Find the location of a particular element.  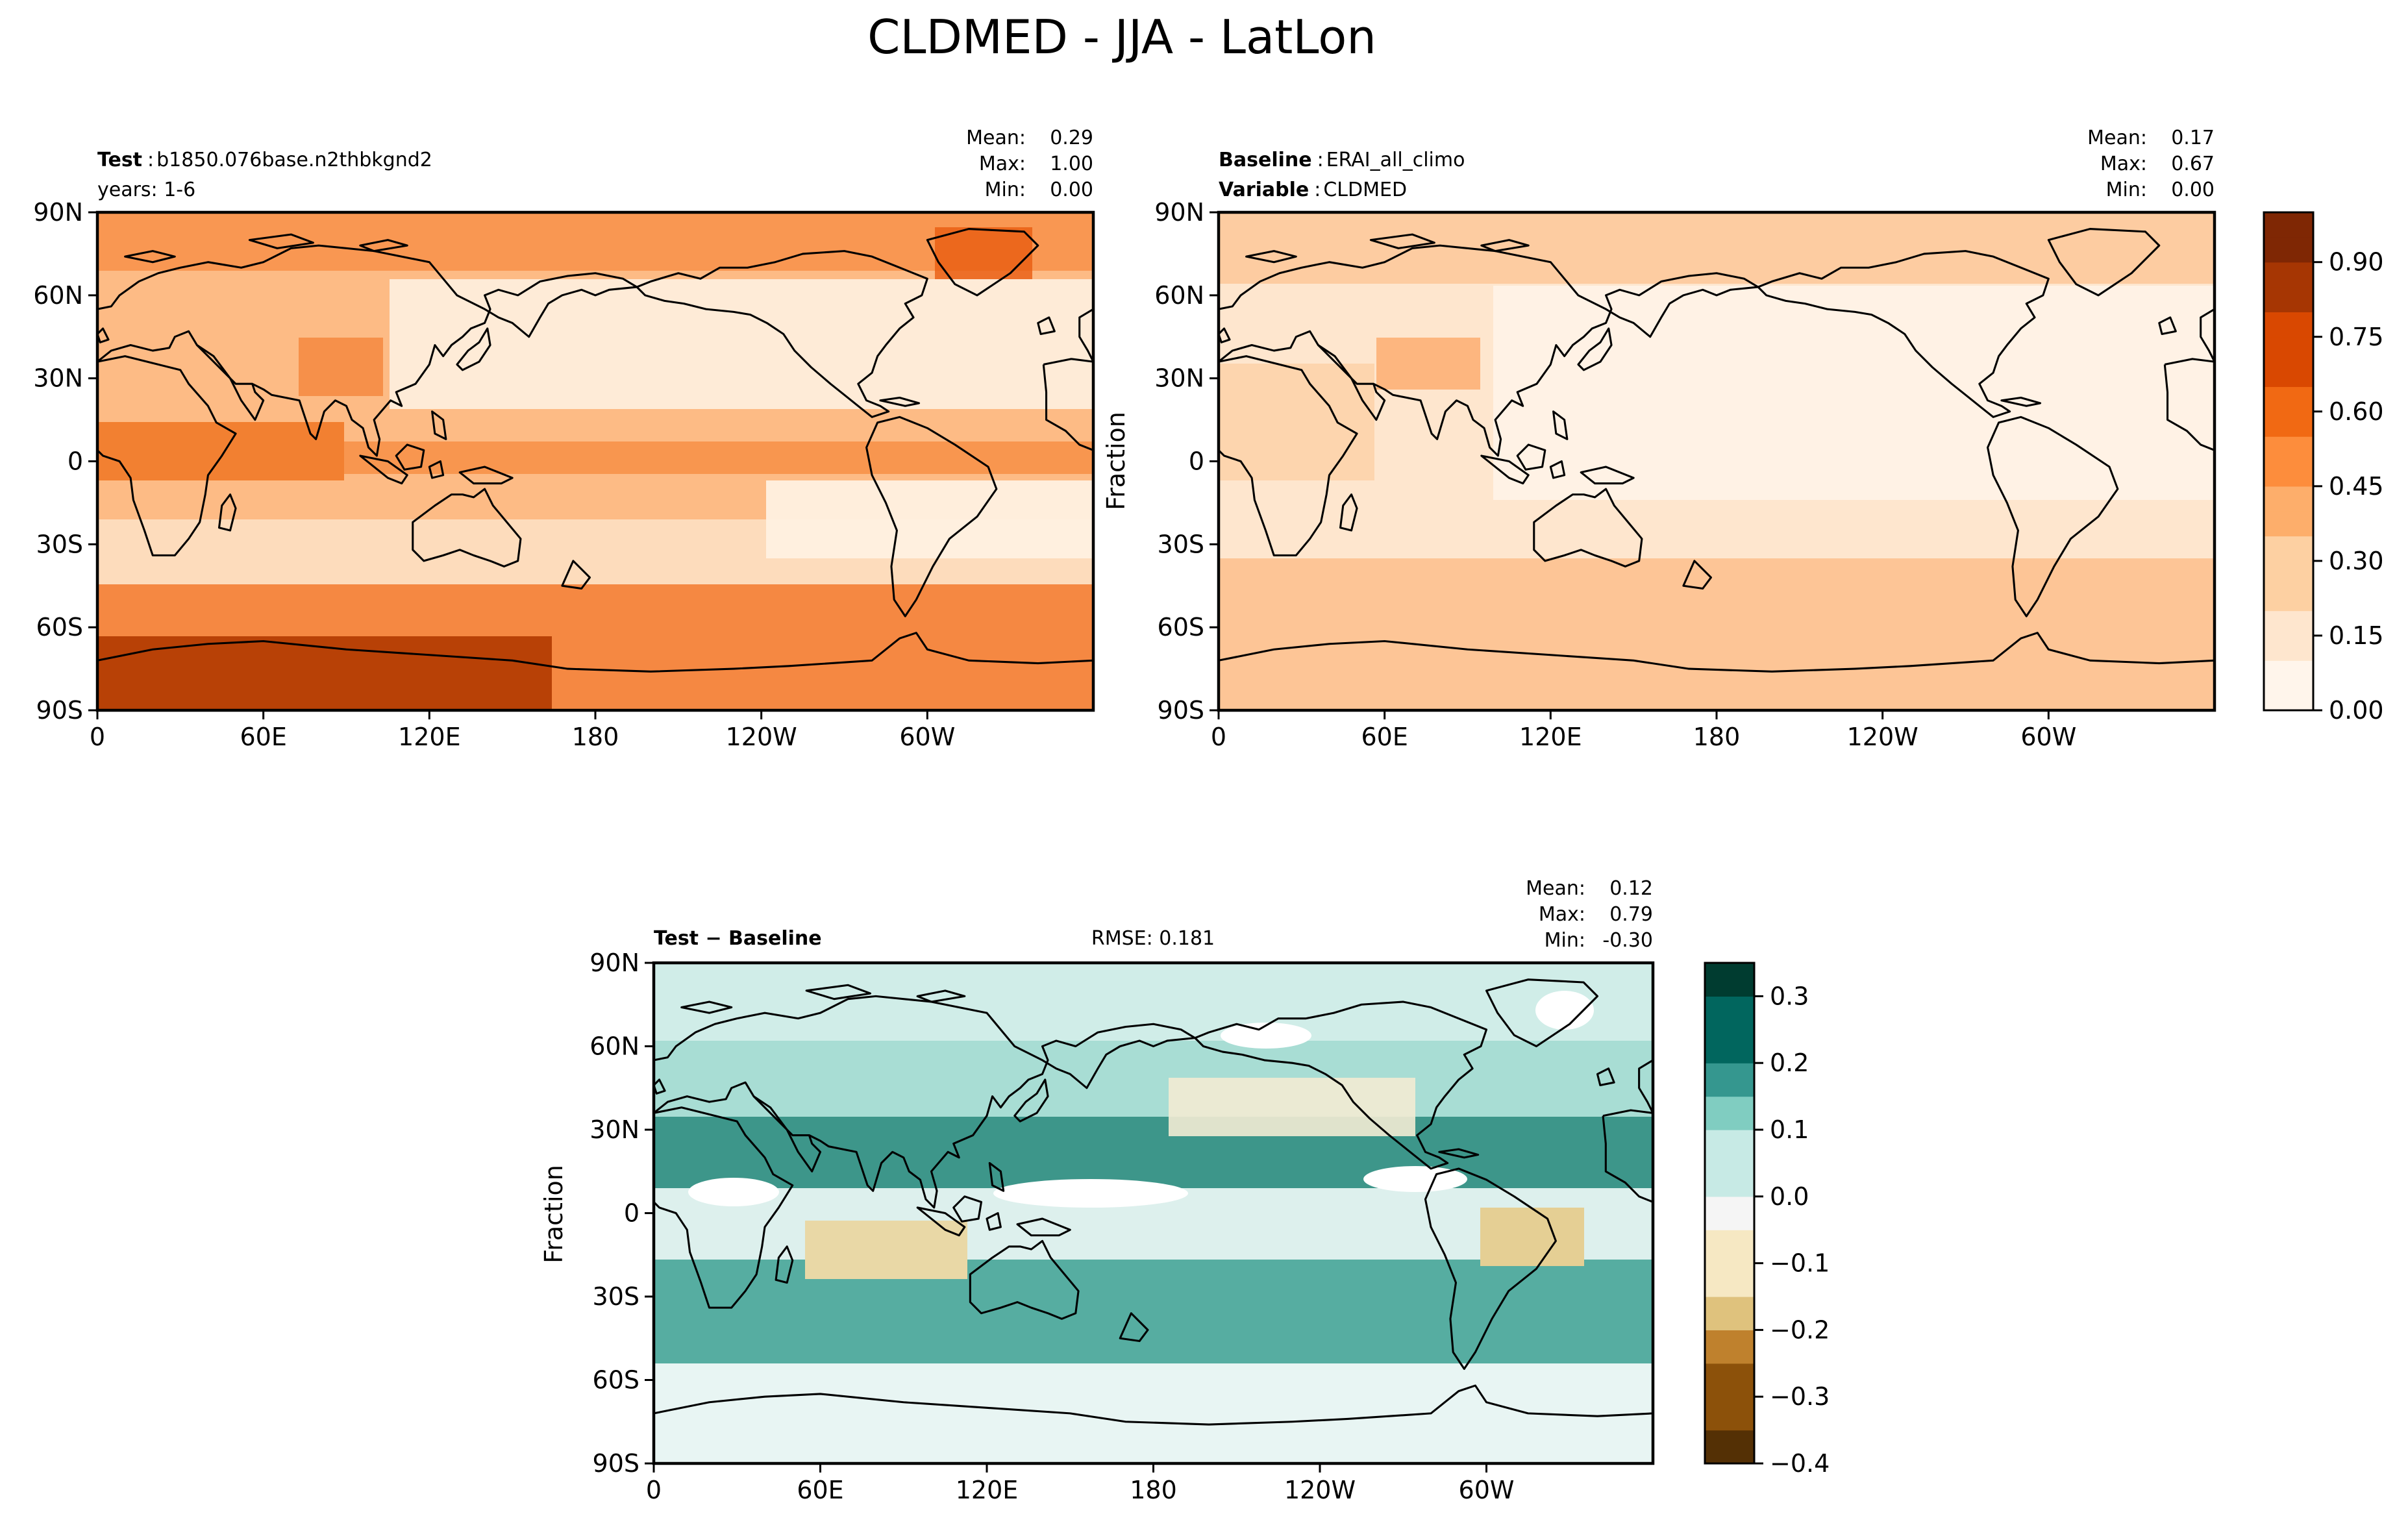

colorbar-tick-label: −0.2 is located at coordinates (1800, 1329).